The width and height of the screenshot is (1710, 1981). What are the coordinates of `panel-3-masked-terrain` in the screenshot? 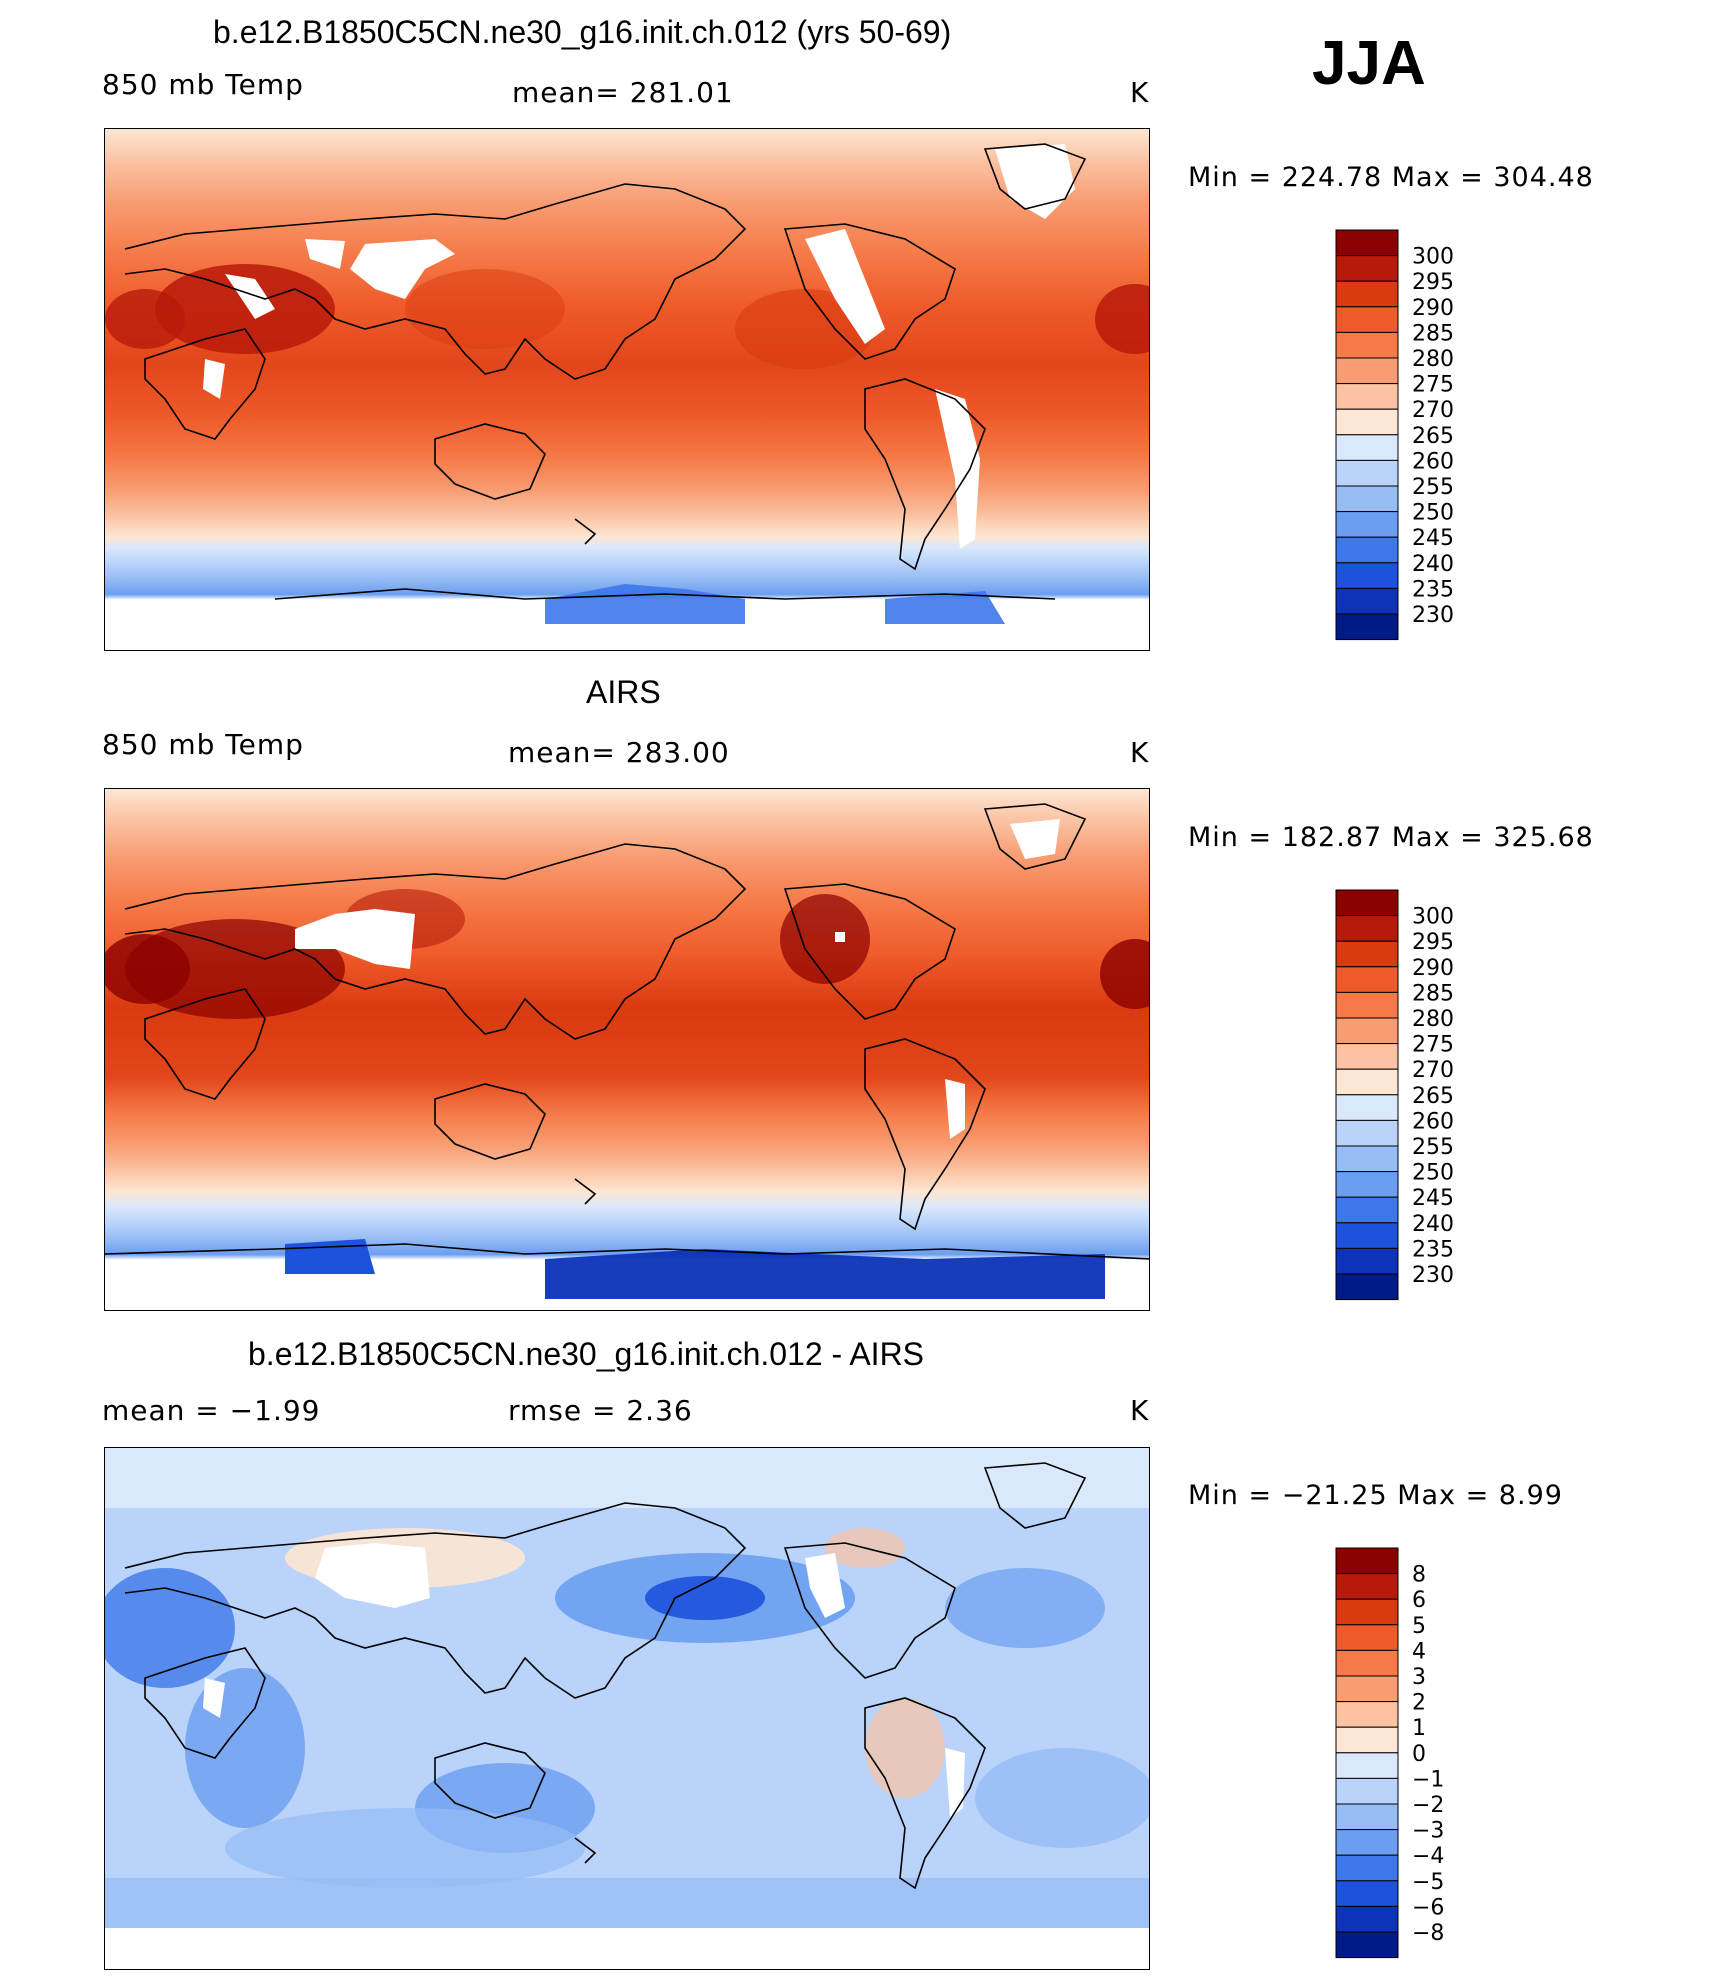 It's located at (627, 1756).